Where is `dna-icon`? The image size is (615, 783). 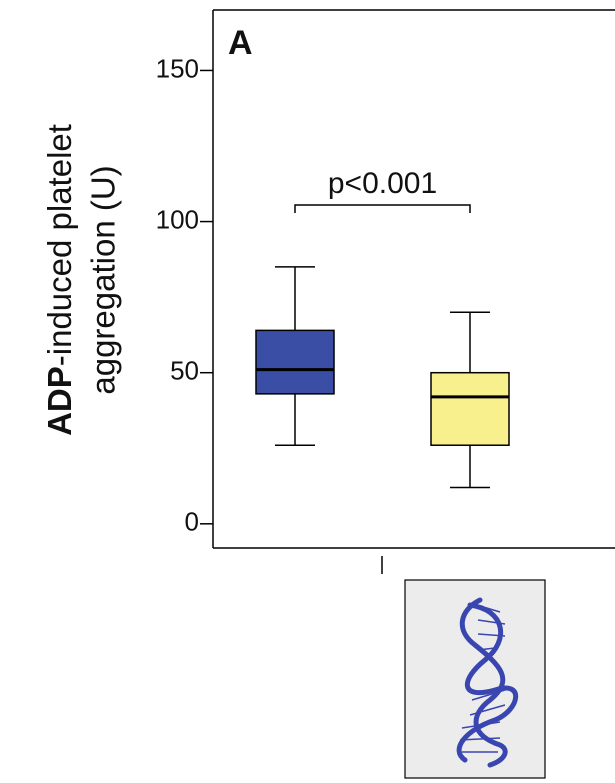
dna-icon is located at coordinates (475, 679).